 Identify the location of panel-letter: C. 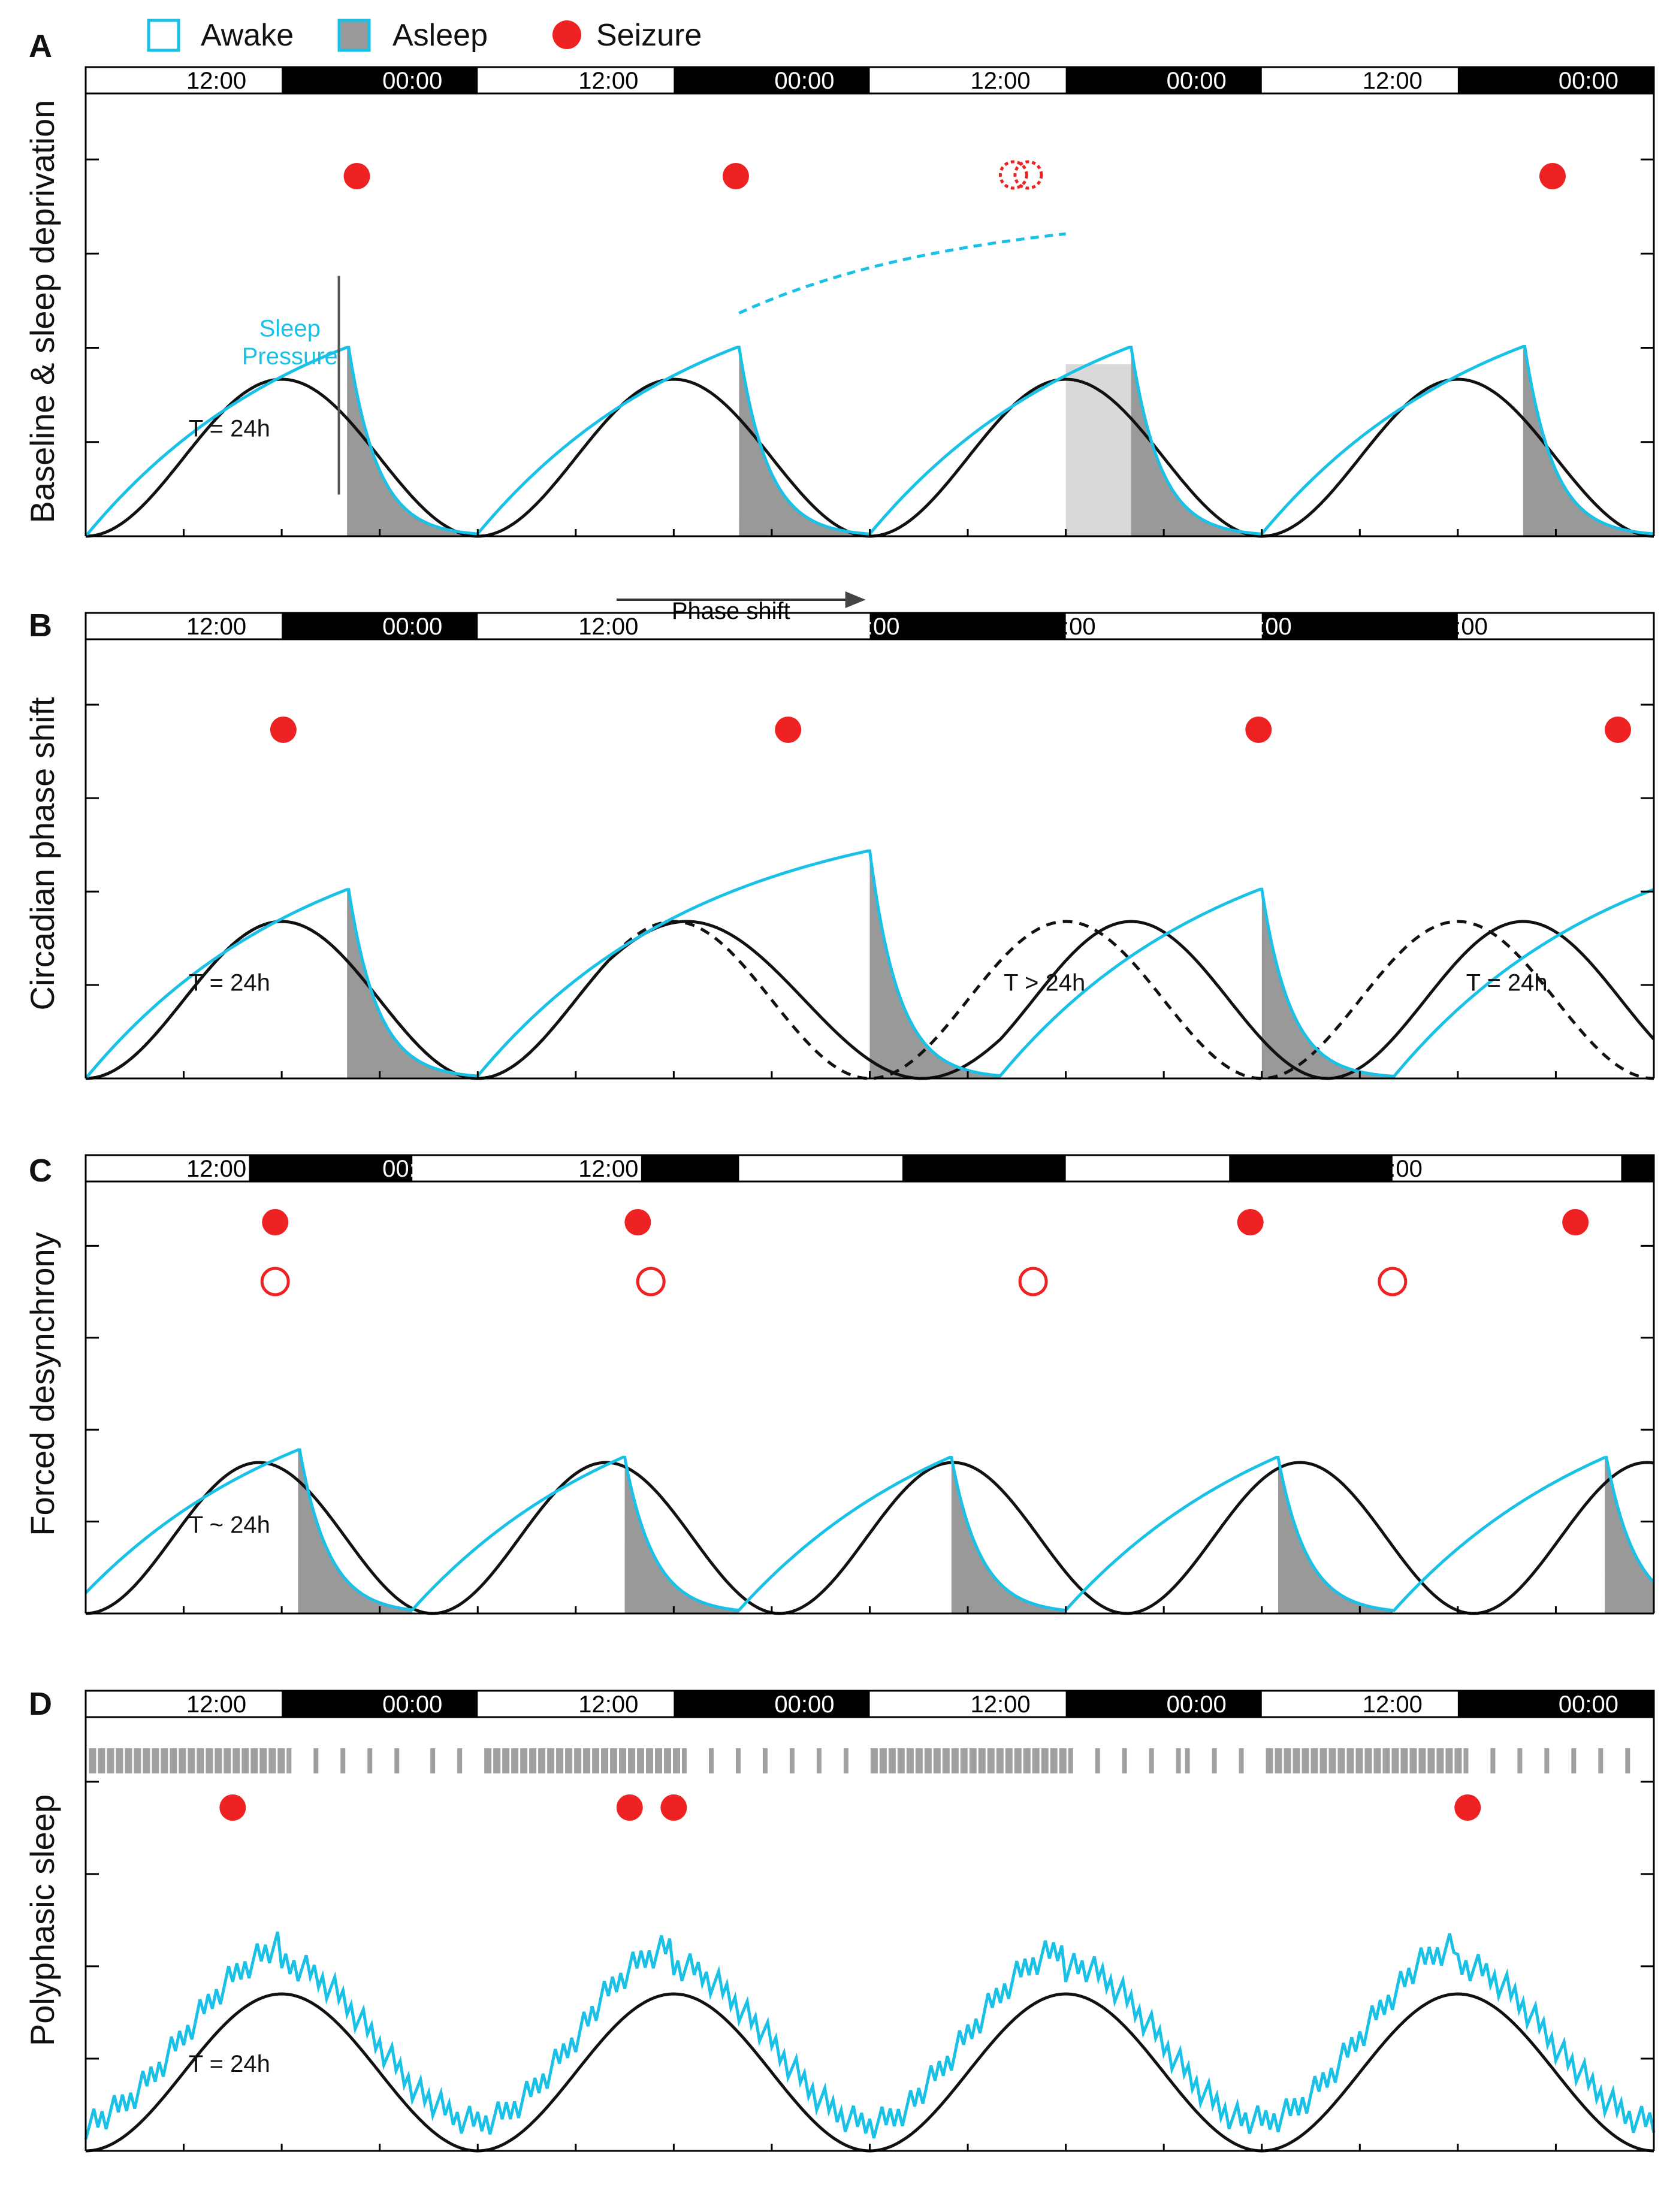
(40, 1171).